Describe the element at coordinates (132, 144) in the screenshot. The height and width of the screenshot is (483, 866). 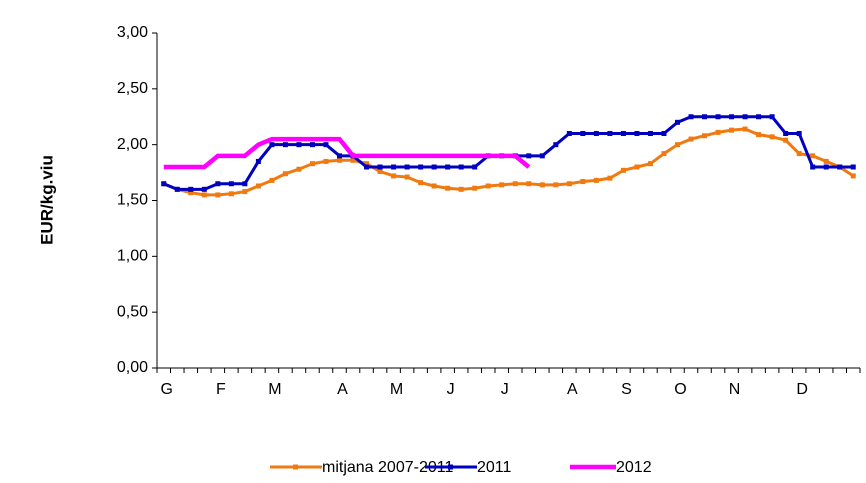
I see `y-tick-label: 2,00` at that location.